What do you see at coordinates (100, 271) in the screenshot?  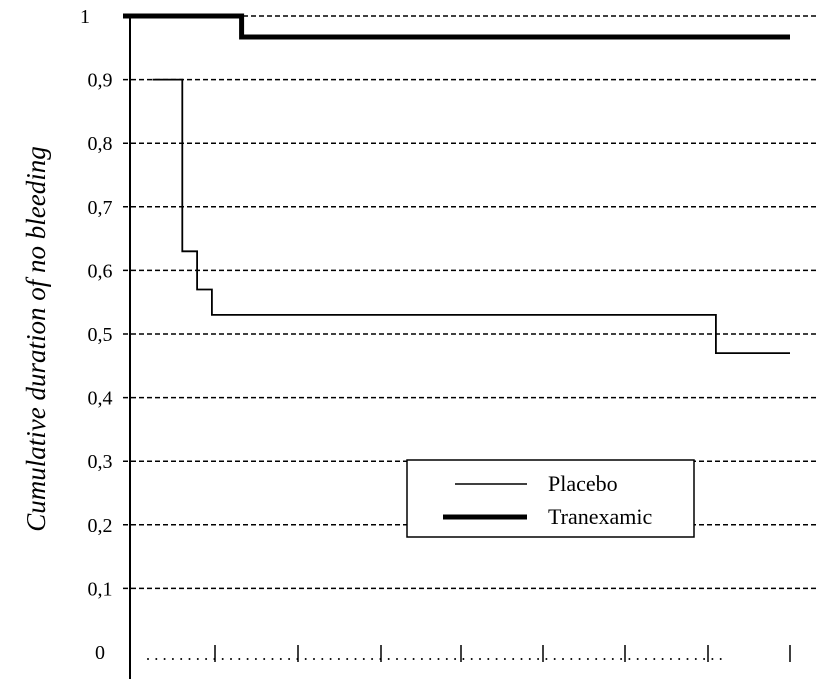 I see `y-tick-label: 0,6` at bounding box center [100, 271].